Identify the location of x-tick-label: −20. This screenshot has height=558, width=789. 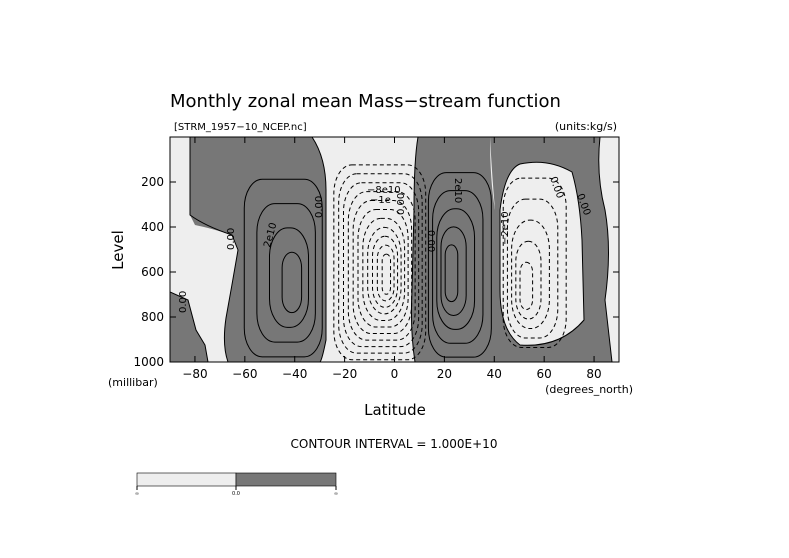
(344, 374).